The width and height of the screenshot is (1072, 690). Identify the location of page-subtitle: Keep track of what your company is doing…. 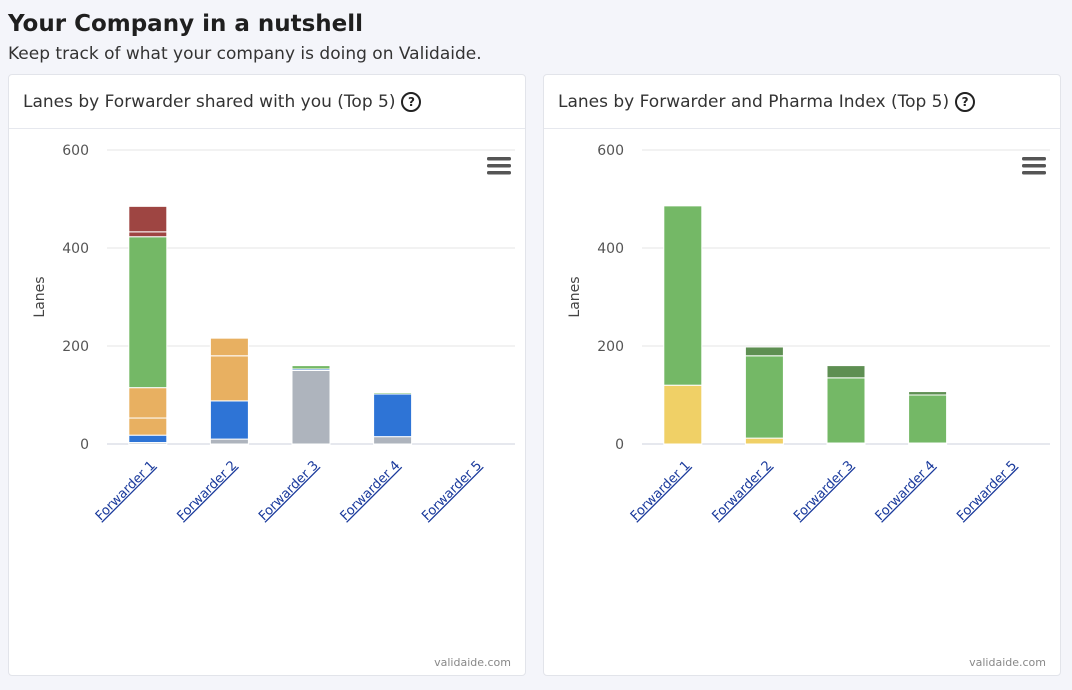
(245, 54).